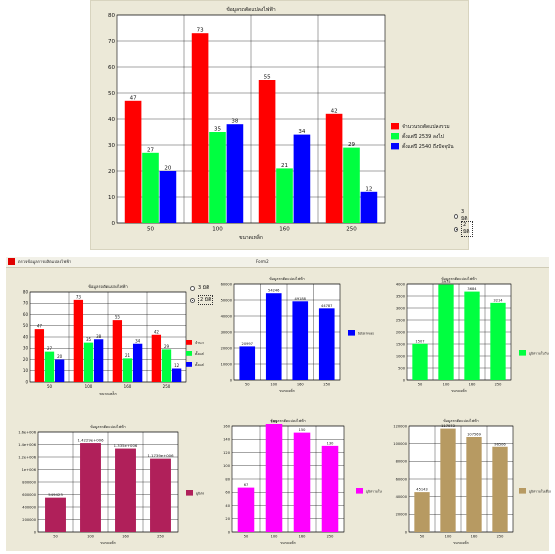 This screenshot has height=554, width=555. Describe the element at coordinates (192, 288) in the screenshot. I see `radio-3d-dot-small` at that location.